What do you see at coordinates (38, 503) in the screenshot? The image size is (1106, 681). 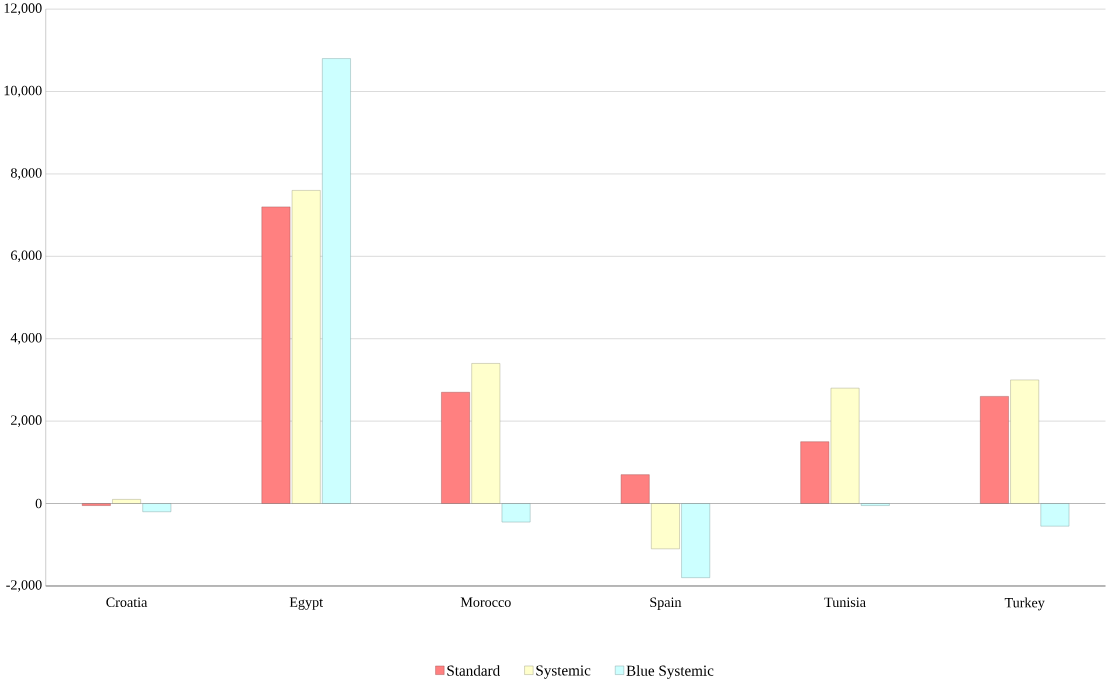 I see `y-tick-label: 0` at bounding box center [38, 503].